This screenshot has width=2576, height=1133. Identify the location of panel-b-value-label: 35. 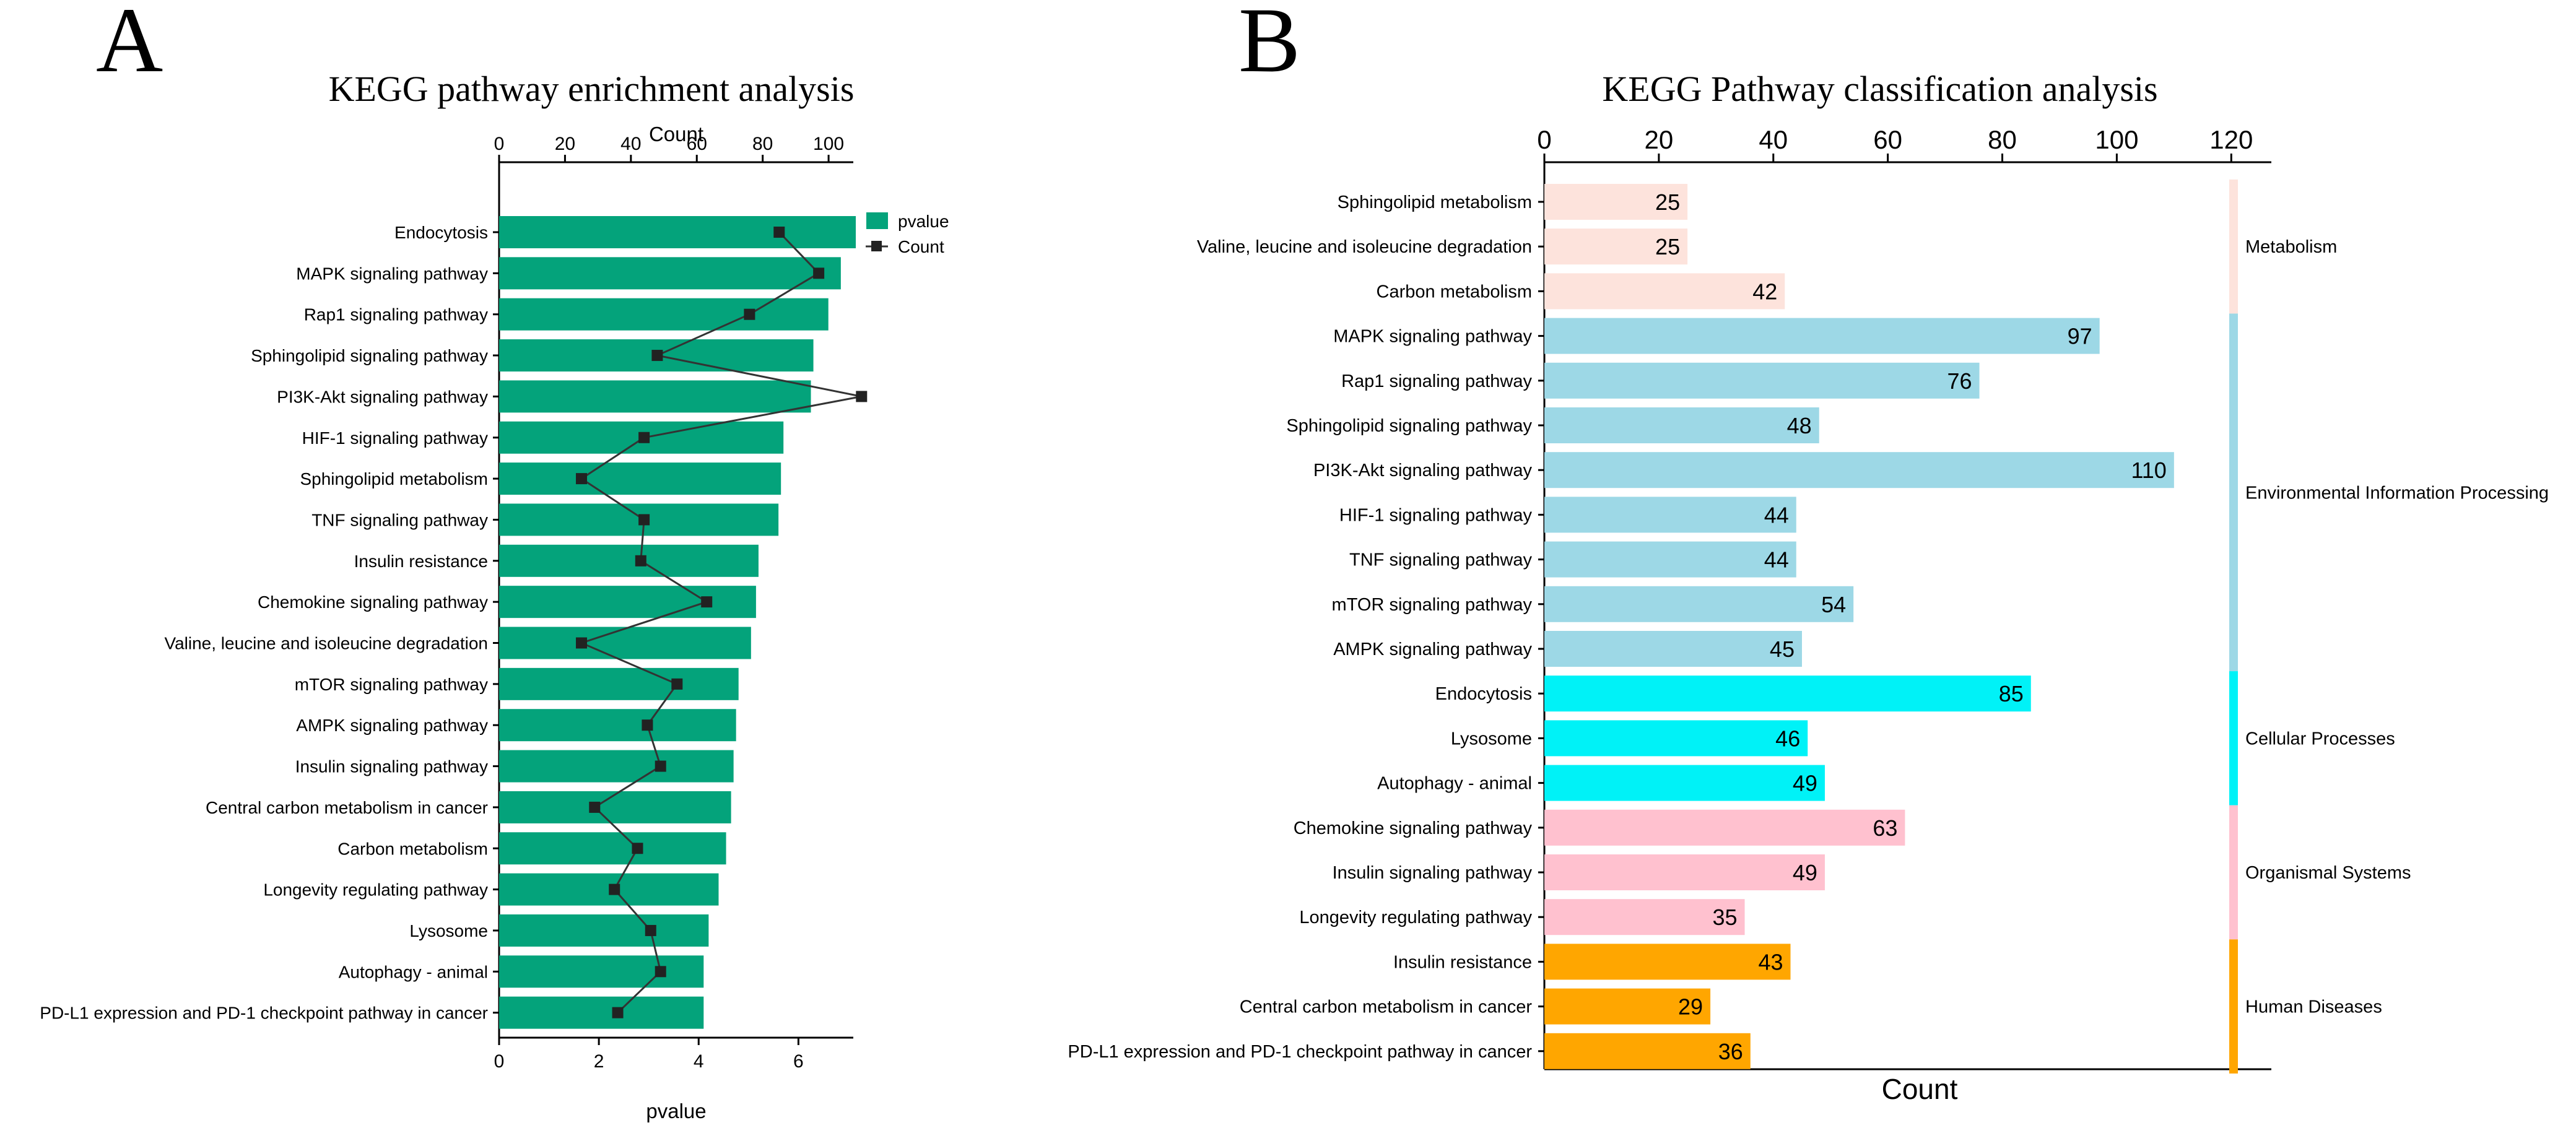
(1724, 917).